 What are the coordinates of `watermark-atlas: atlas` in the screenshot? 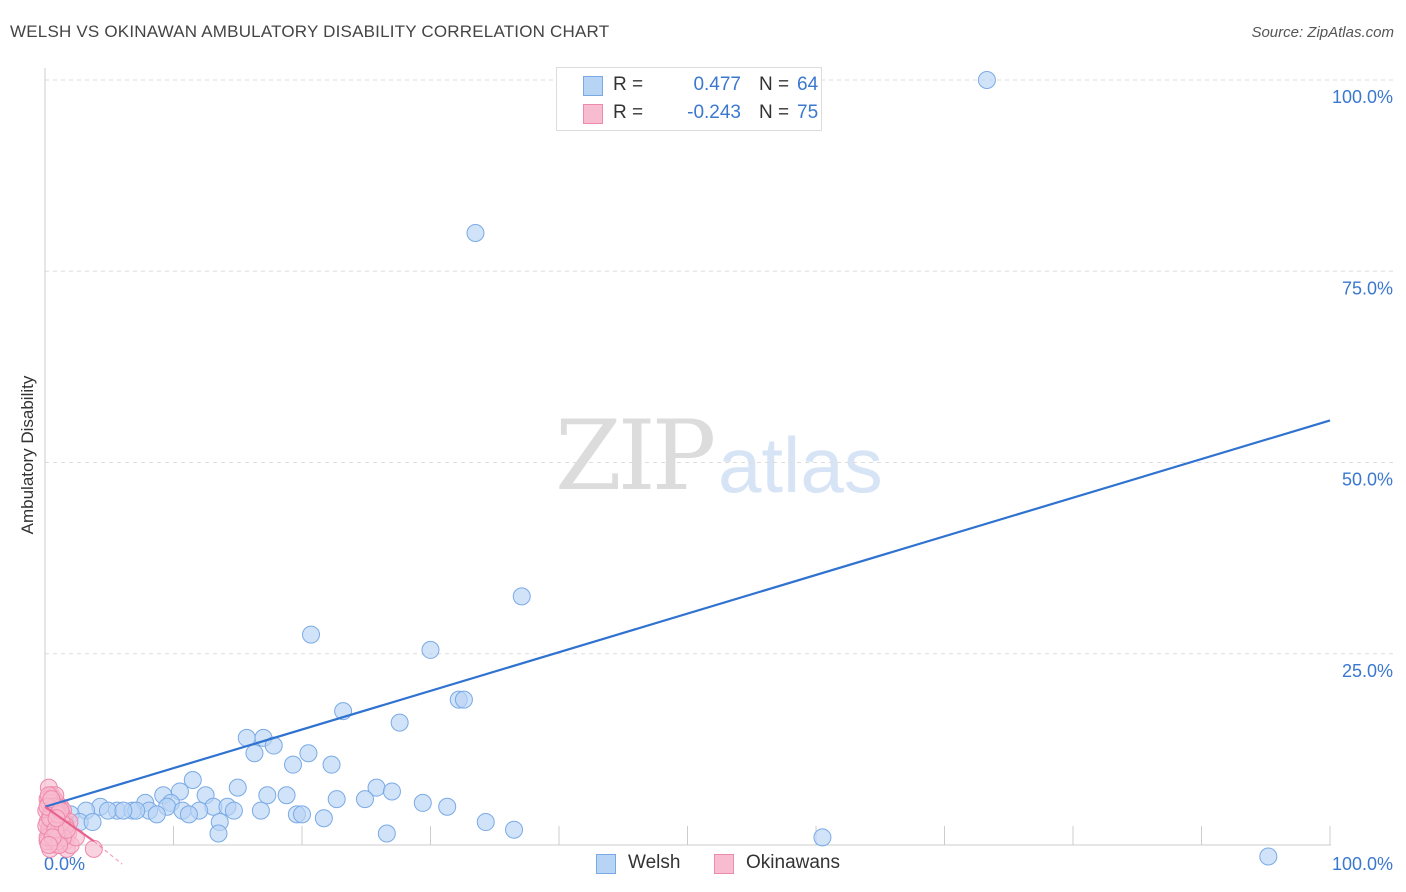 It's located at (800, 465).